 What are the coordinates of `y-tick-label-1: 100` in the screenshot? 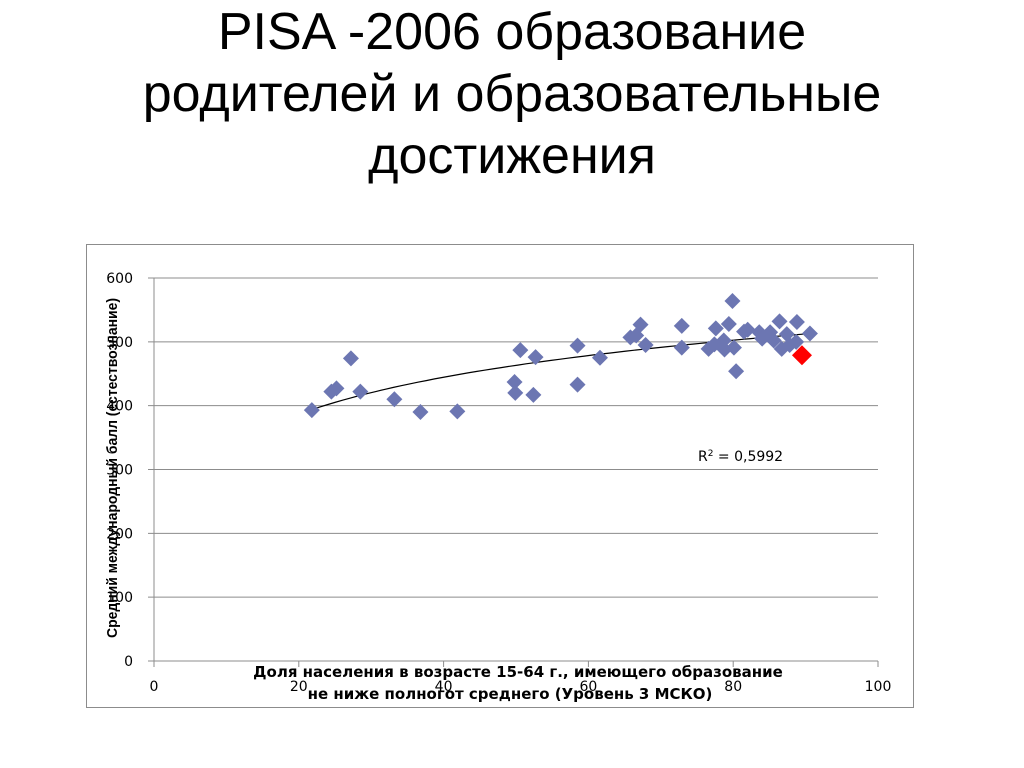 It's located at (119, 598).